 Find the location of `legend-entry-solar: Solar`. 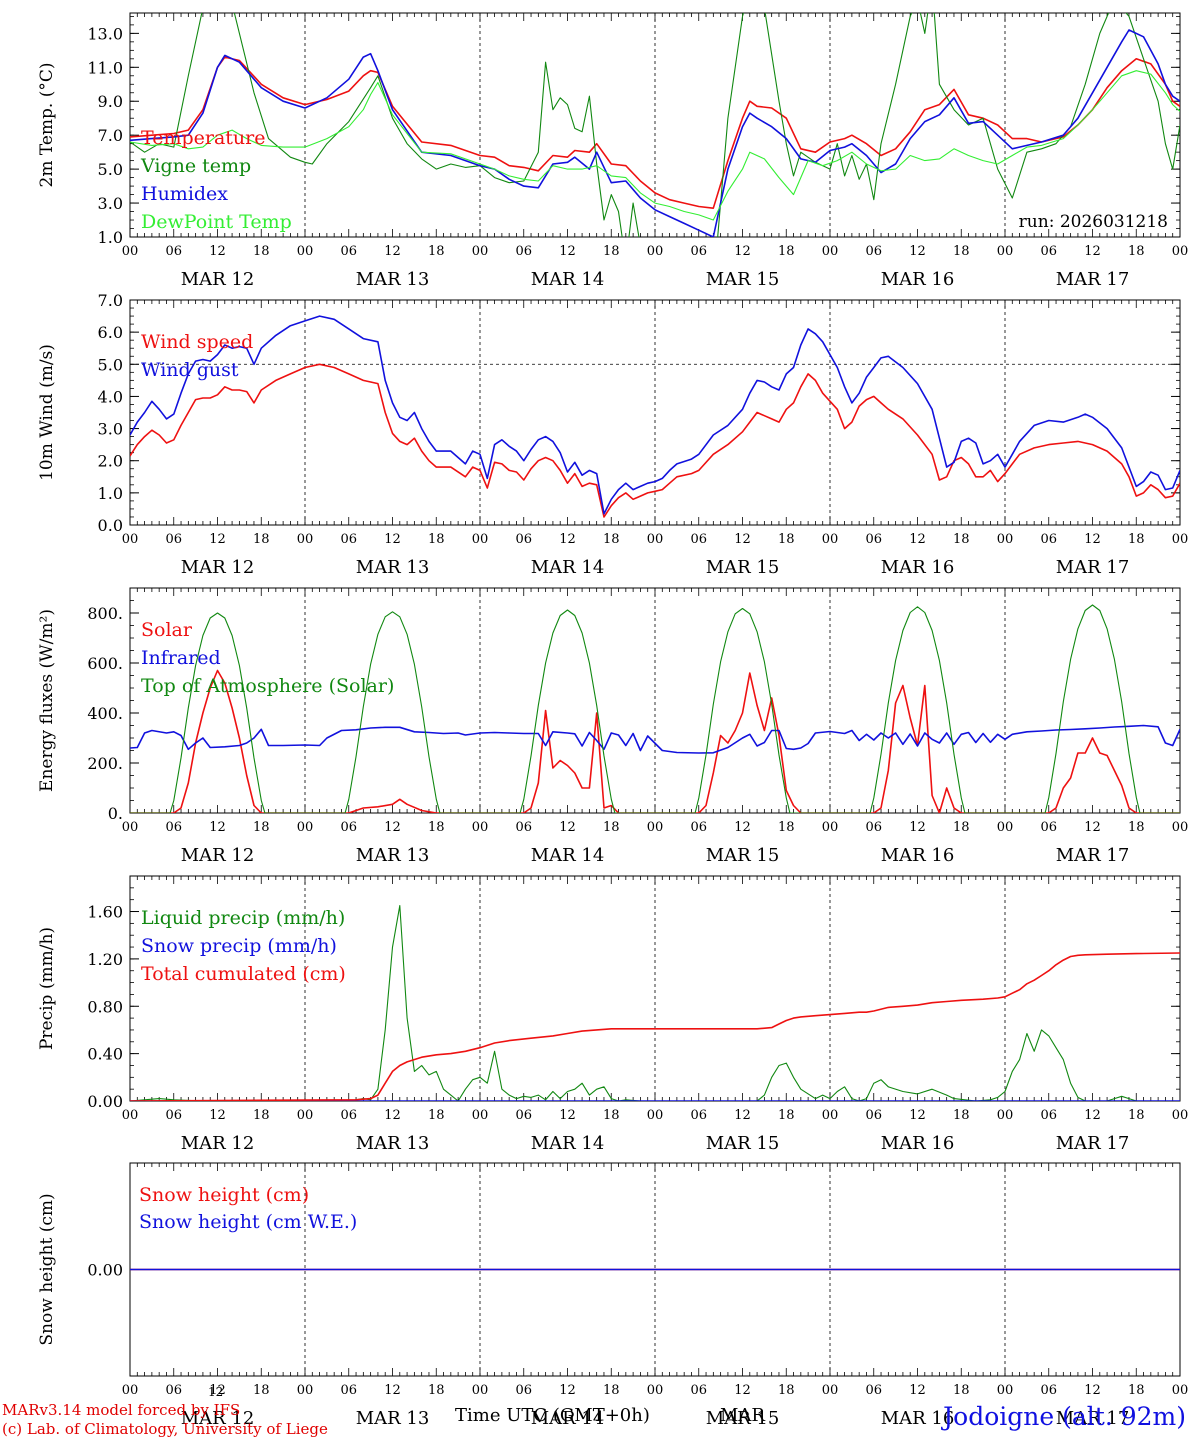

legend-entry-solar: Solar is located at coordinates (167, 630).